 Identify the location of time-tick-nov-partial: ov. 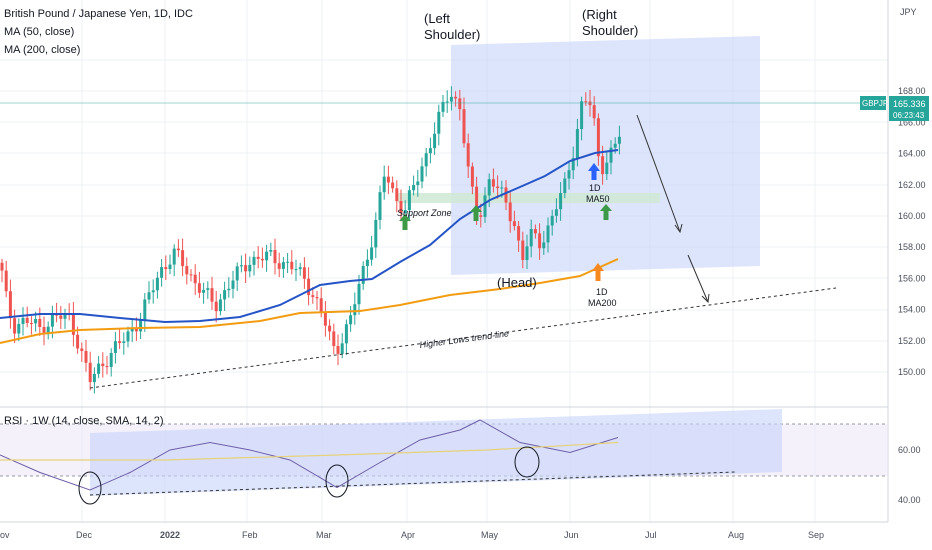
(5, 535).